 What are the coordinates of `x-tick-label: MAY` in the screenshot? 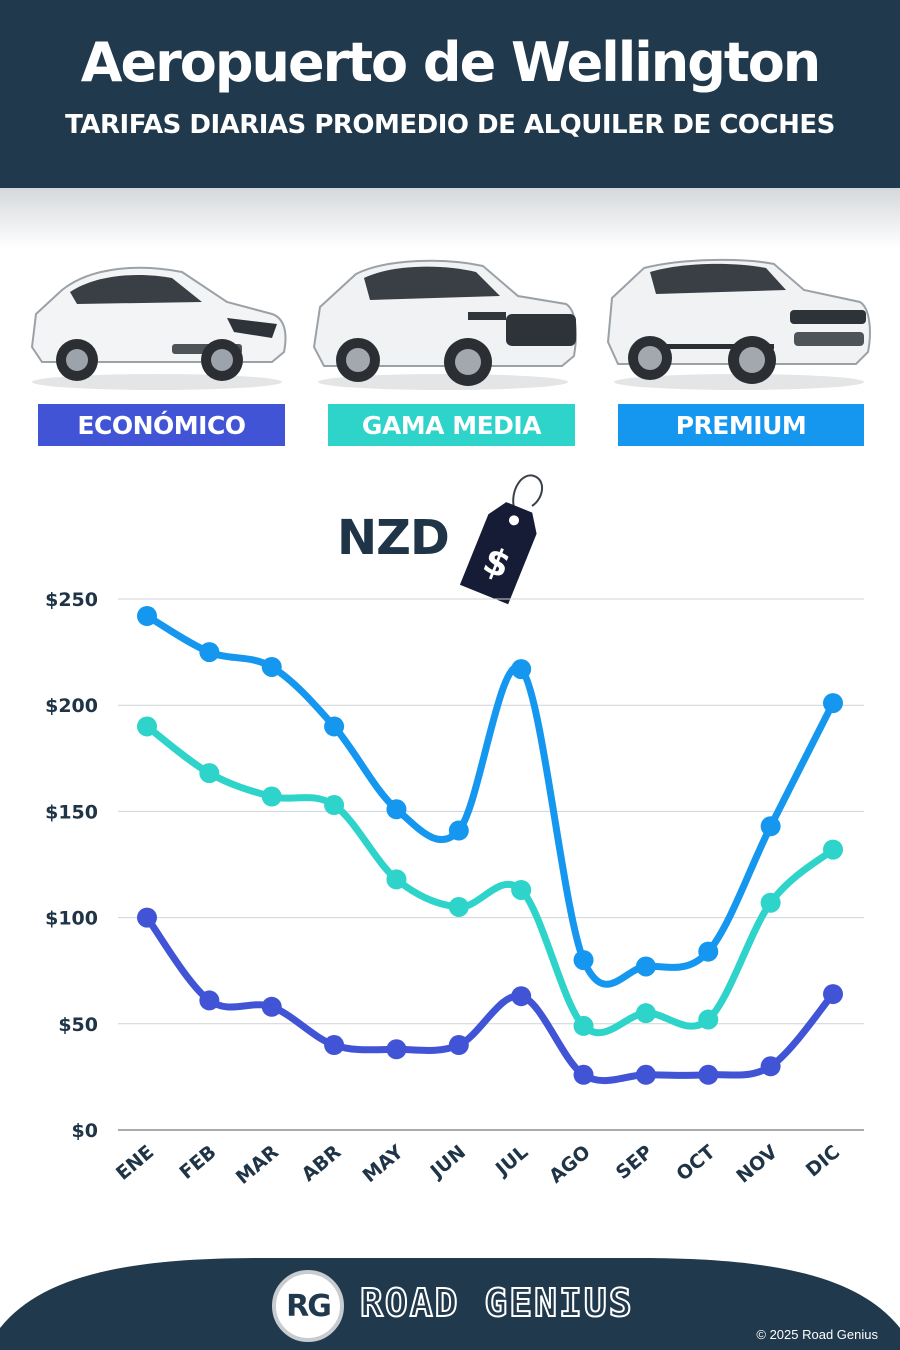 It's located at (383, 1164).